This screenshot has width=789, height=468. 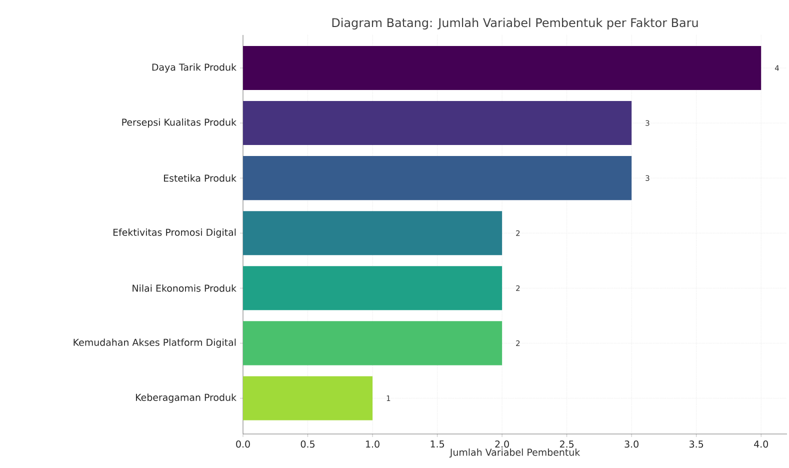 I want to click on x-tick-label: 2.5, so click(x=567, y=444).